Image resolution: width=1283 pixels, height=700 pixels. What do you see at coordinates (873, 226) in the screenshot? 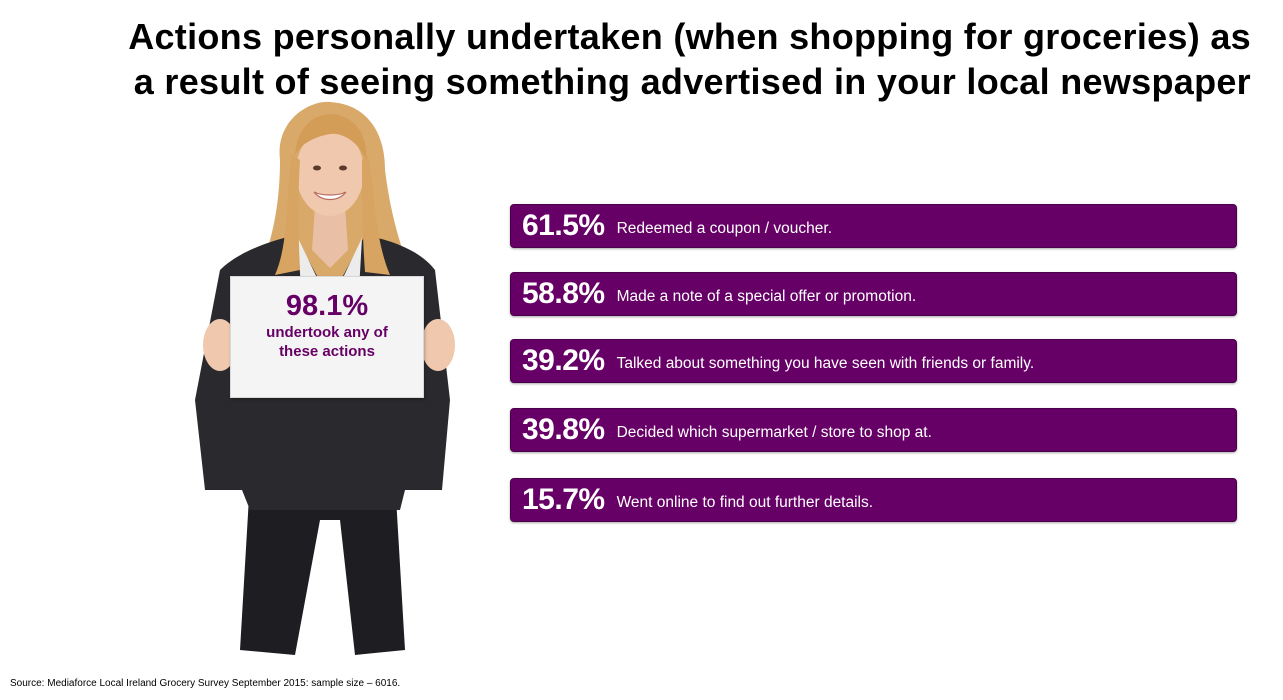
I see `stat-bar: 61.5% Redeemed a coupon / voucher.` at bounding box center [873, 226].